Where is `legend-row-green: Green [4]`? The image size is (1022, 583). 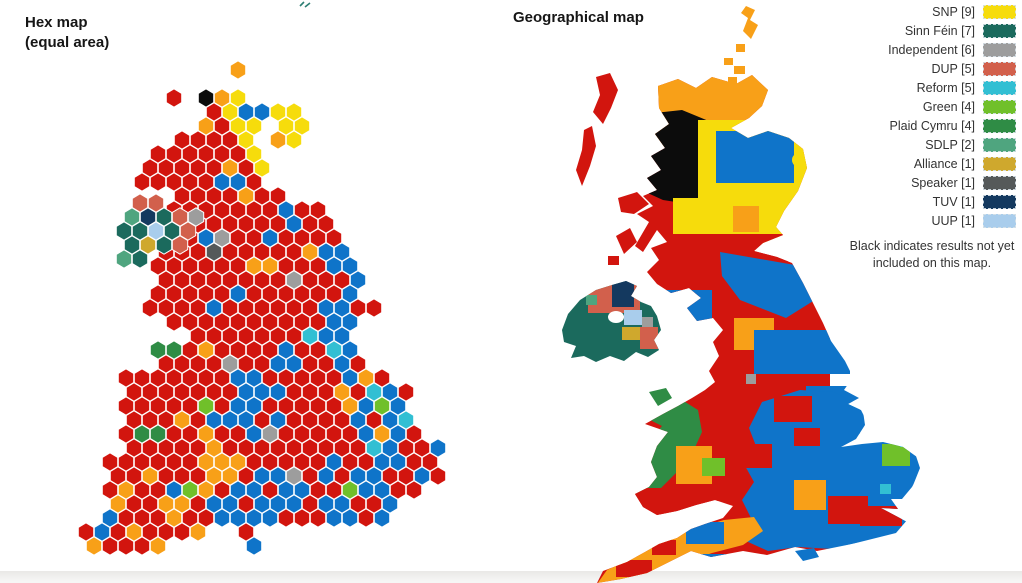 legend-row-green: Green [4] is located at coordinates (952, 106).